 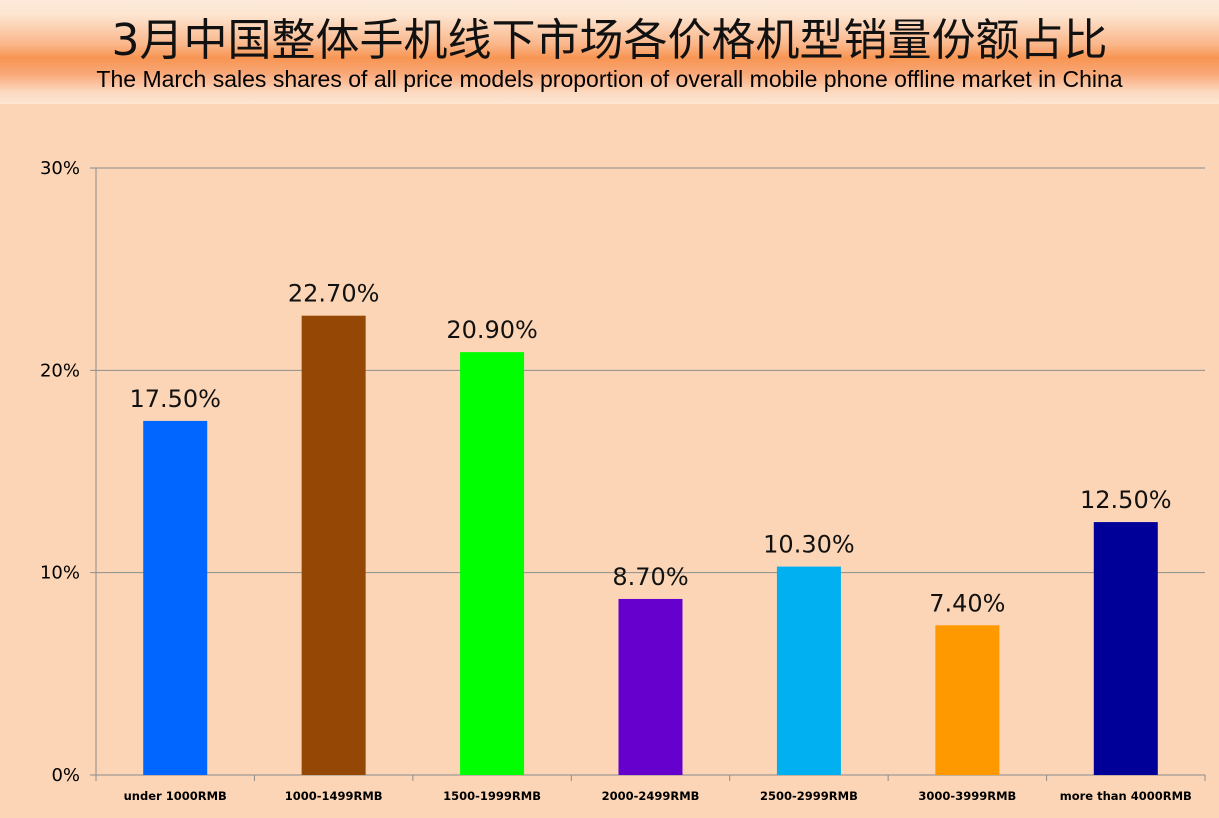 I want to click on y-tick-label: 20%, so click(x=60, y=370).